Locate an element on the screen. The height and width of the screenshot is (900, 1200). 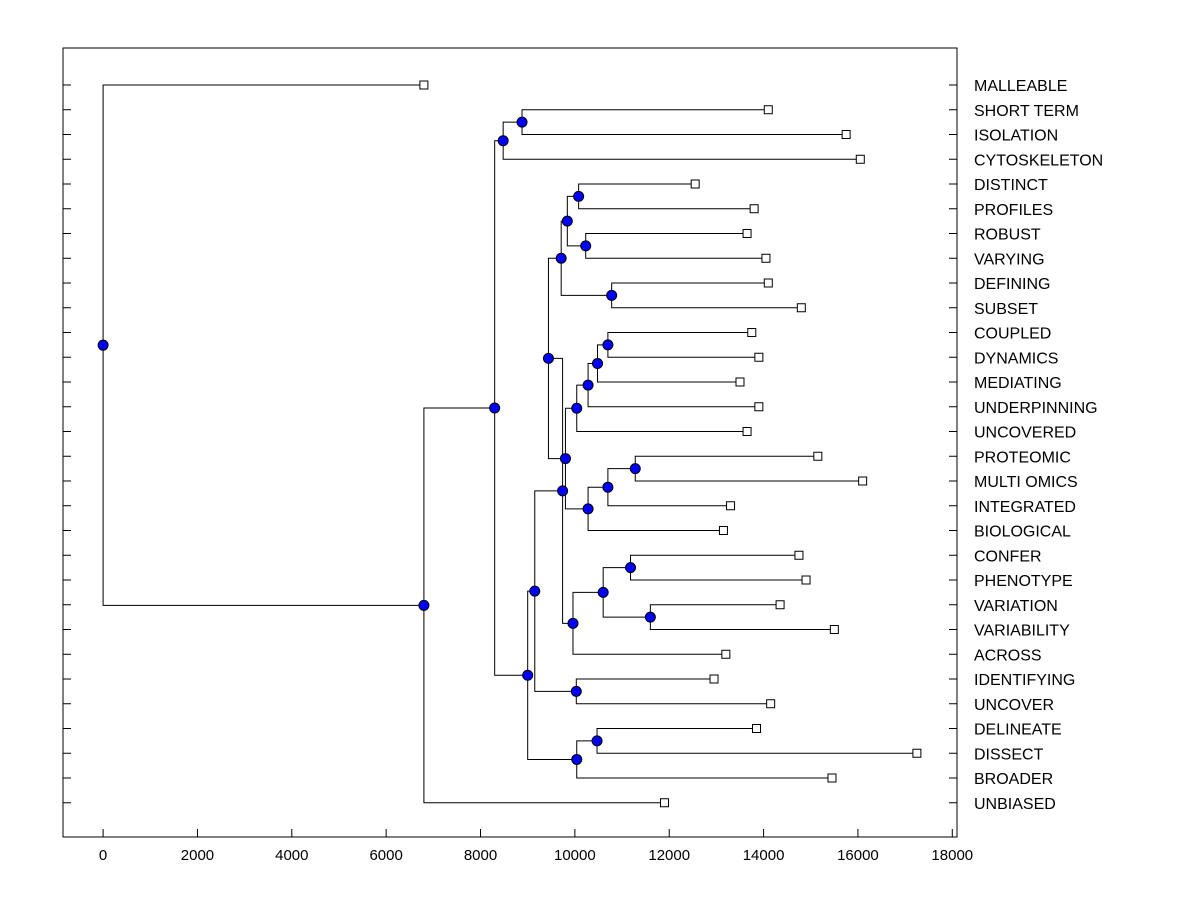
leaf-label: DELINEATE is located at coordinates (1018, 730).